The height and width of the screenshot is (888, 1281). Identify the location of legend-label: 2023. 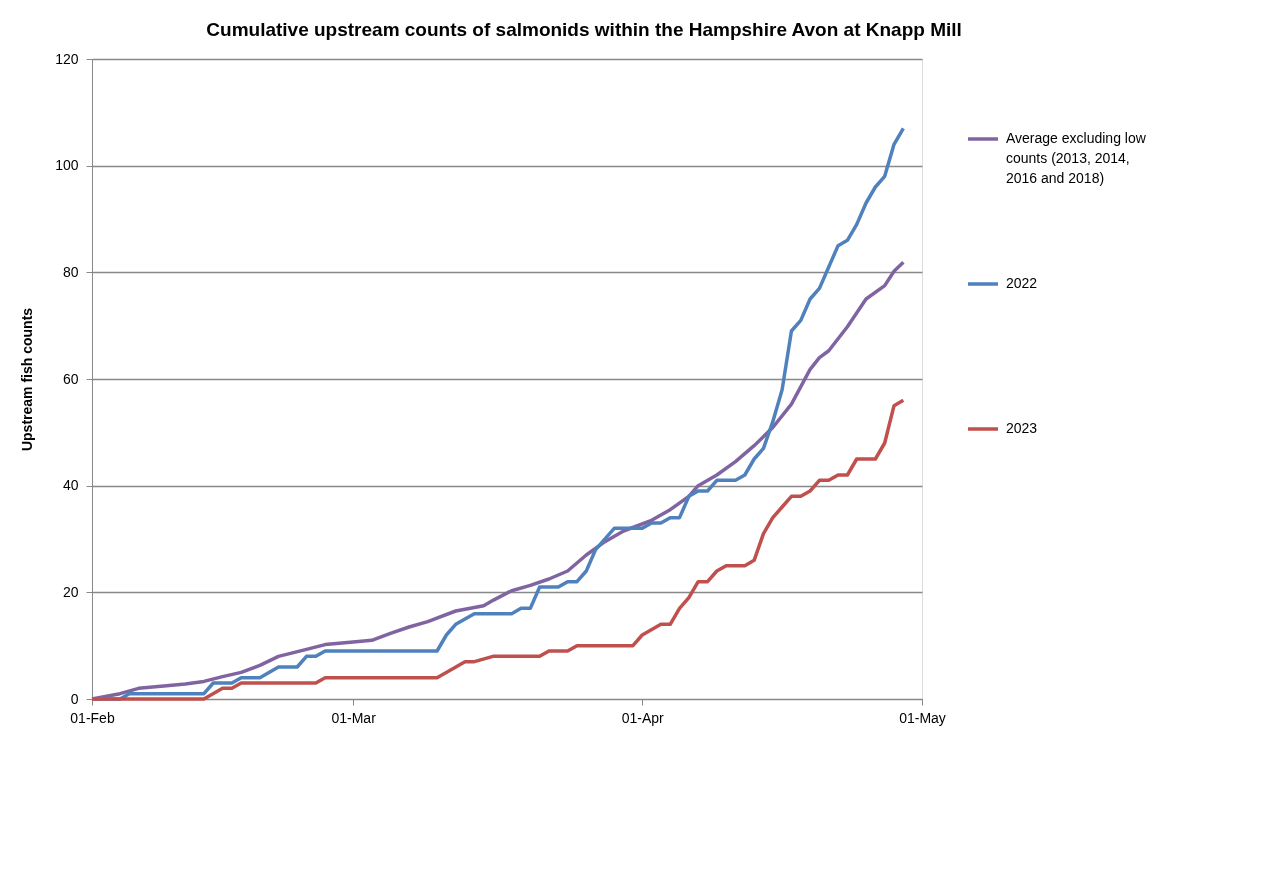
(1022, 428).